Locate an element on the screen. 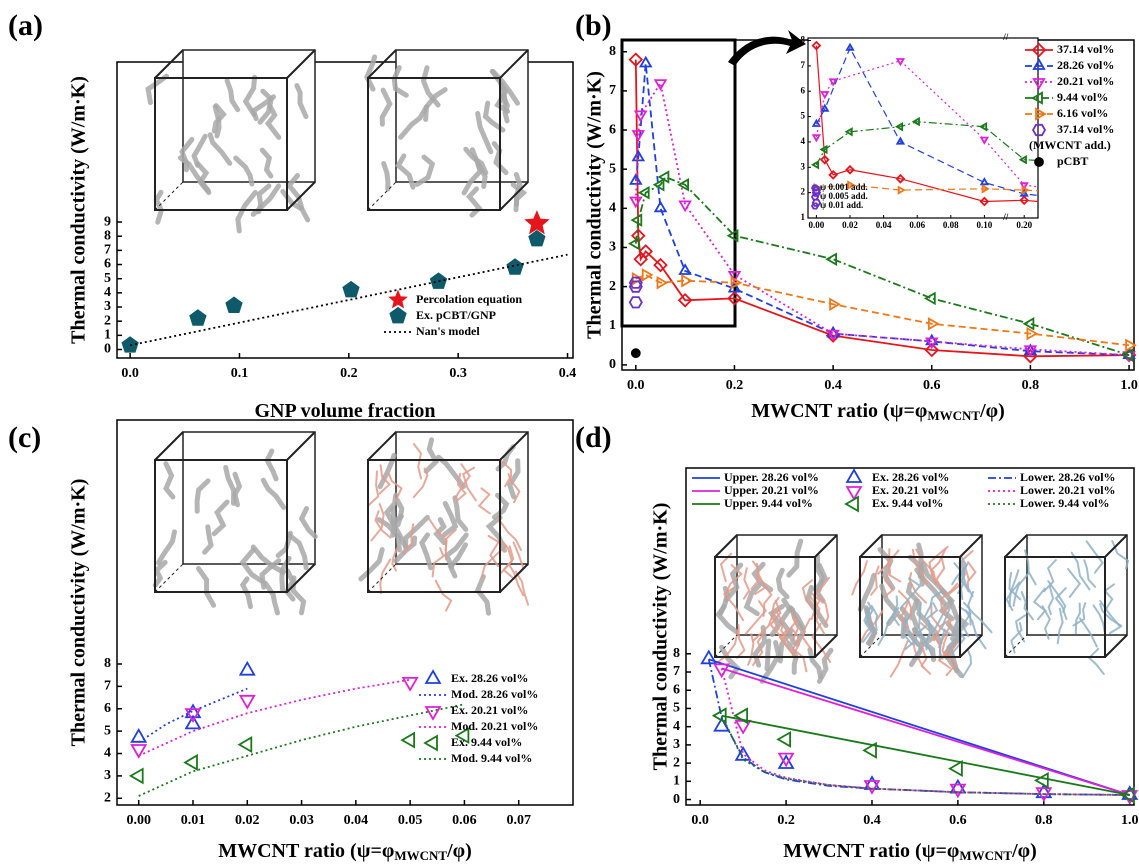  inset-y-tick-label: 3 is located at coordinates (803, 166).